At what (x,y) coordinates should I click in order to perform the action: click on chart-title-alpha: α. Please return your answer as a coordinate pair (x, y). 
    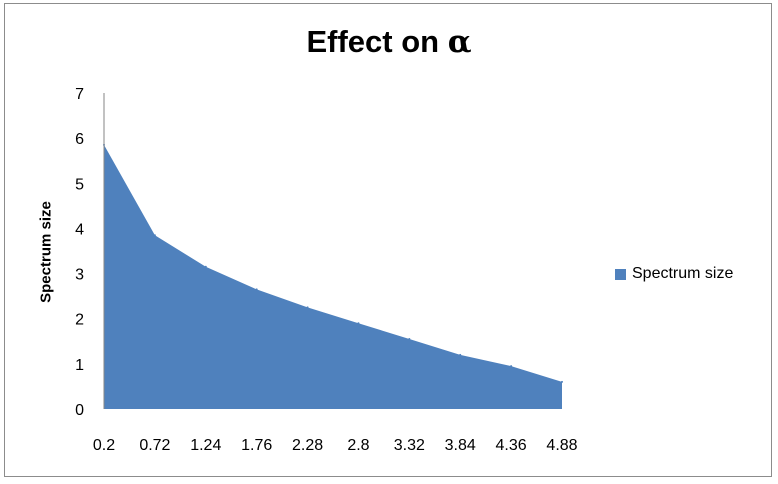
    Looking at the image, I should click on (459, 42).